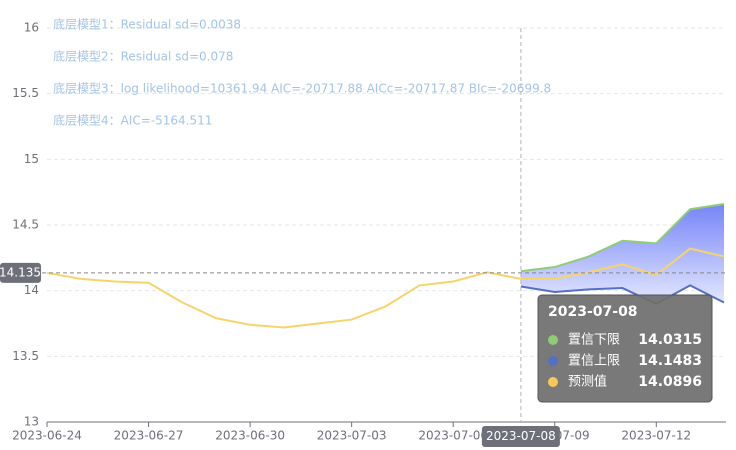 The image size is (736, 450). Describe the element at coordinates (670, 382) in the screenshot. I see `tooltip-value: 14.0896` at that location.